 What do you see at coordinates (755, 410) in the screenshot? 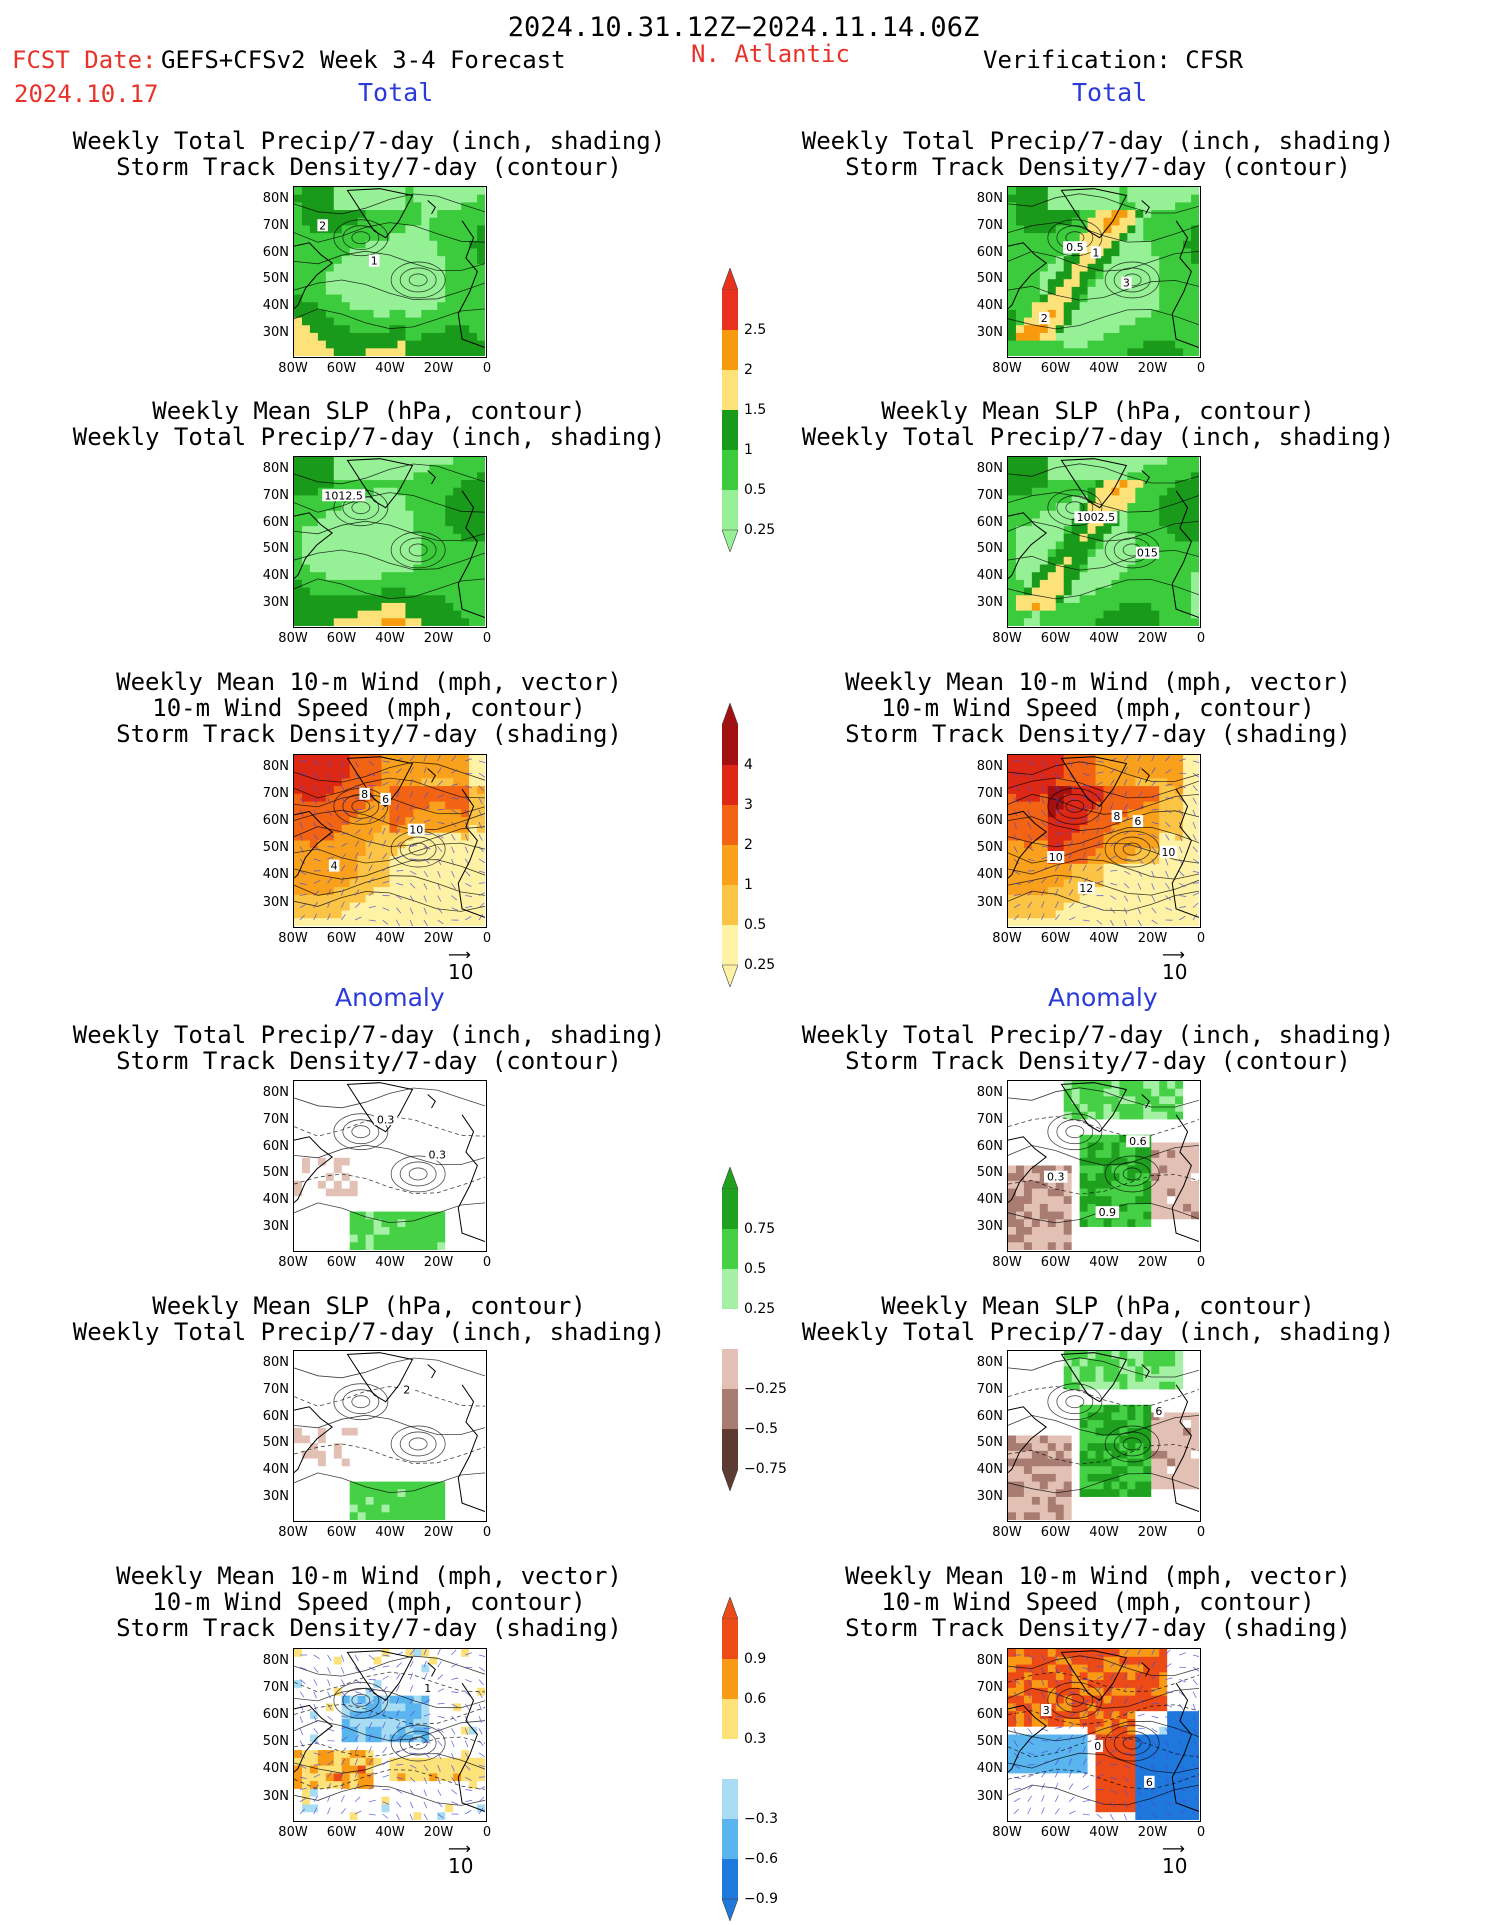
I see `colorbar-label: 1.5` at bounding box center [755, 410].